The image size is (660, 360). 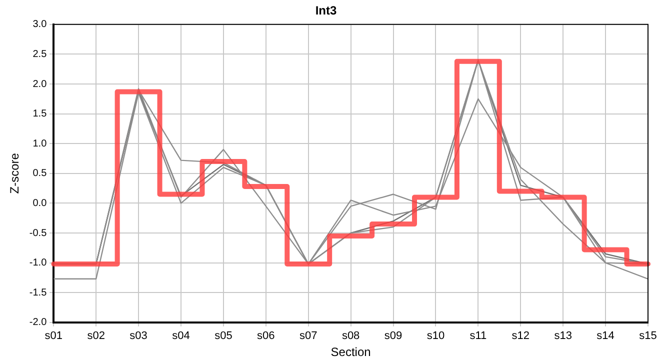 What do you see at coordinates (605, 336) in the screenshot?
I see `x-tick-label: s14` at bounding box center [605, 336].